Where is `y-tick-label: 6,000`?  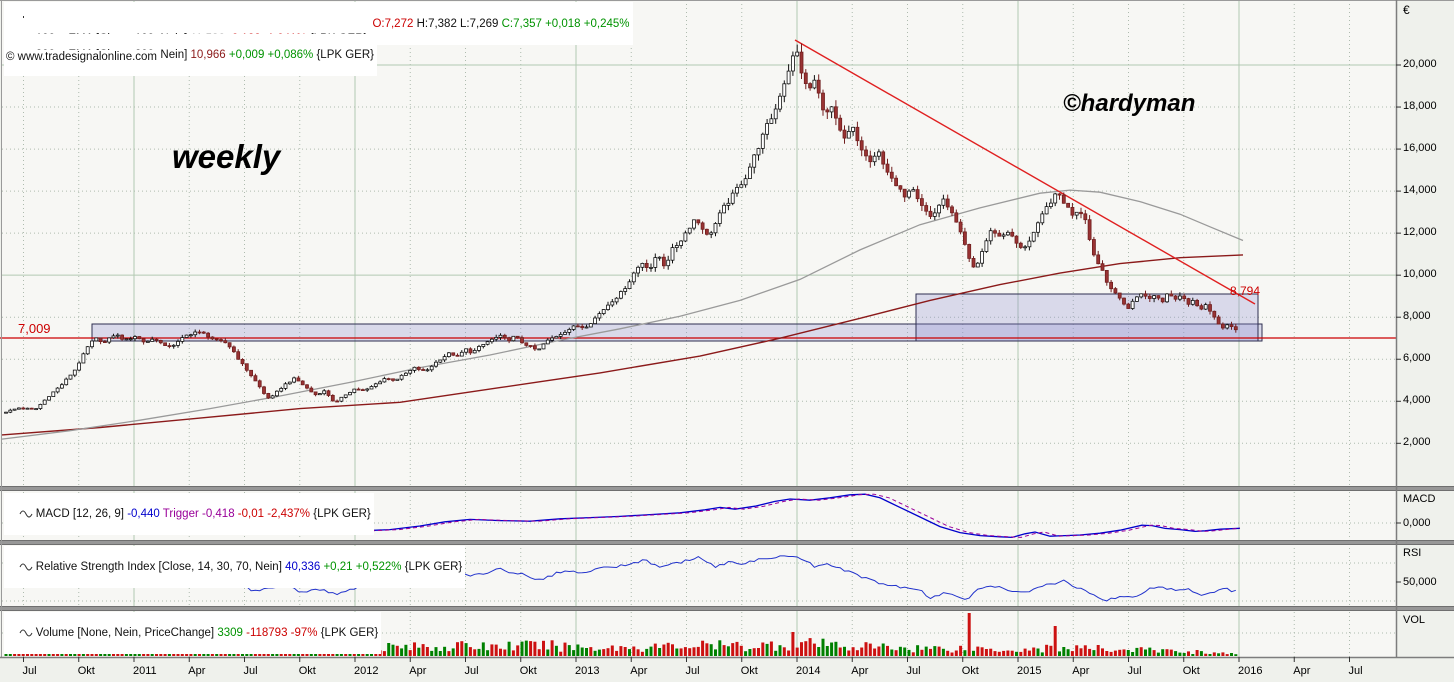 y-tick-label: 6,000 is located at coordinates (1417, 358).